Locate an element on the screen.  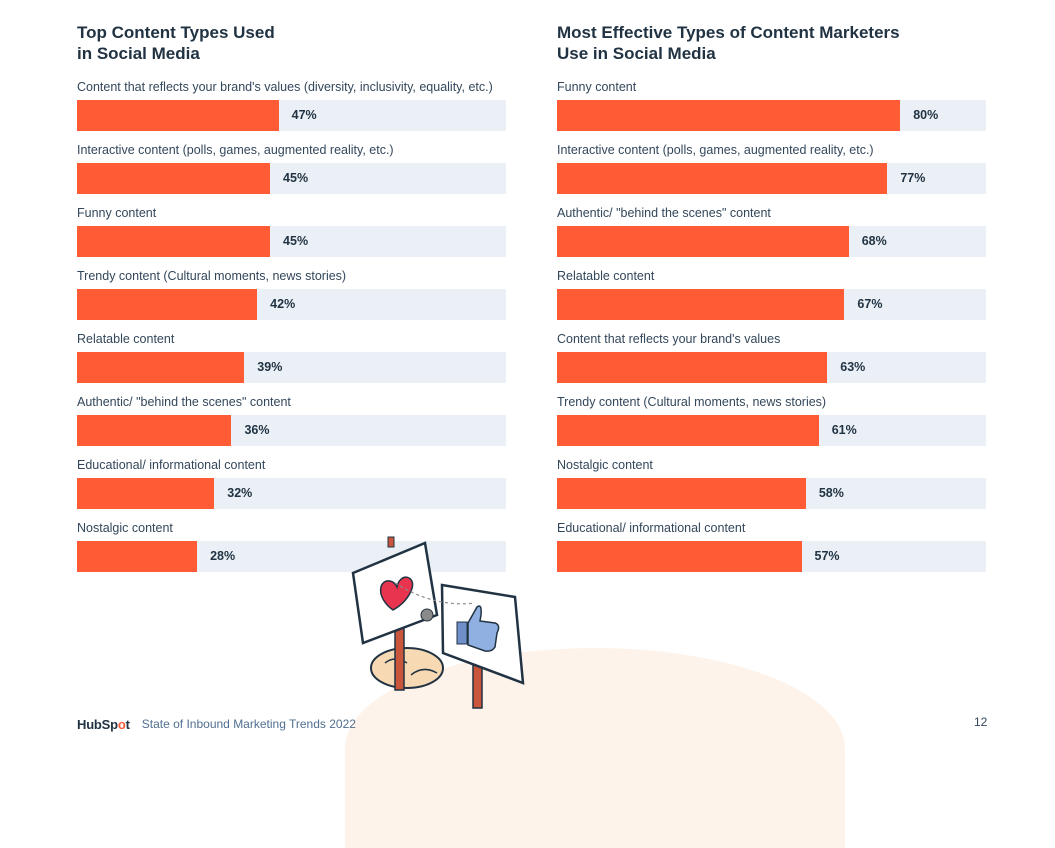
data-label: 61% is located at coordinates (844, 430).